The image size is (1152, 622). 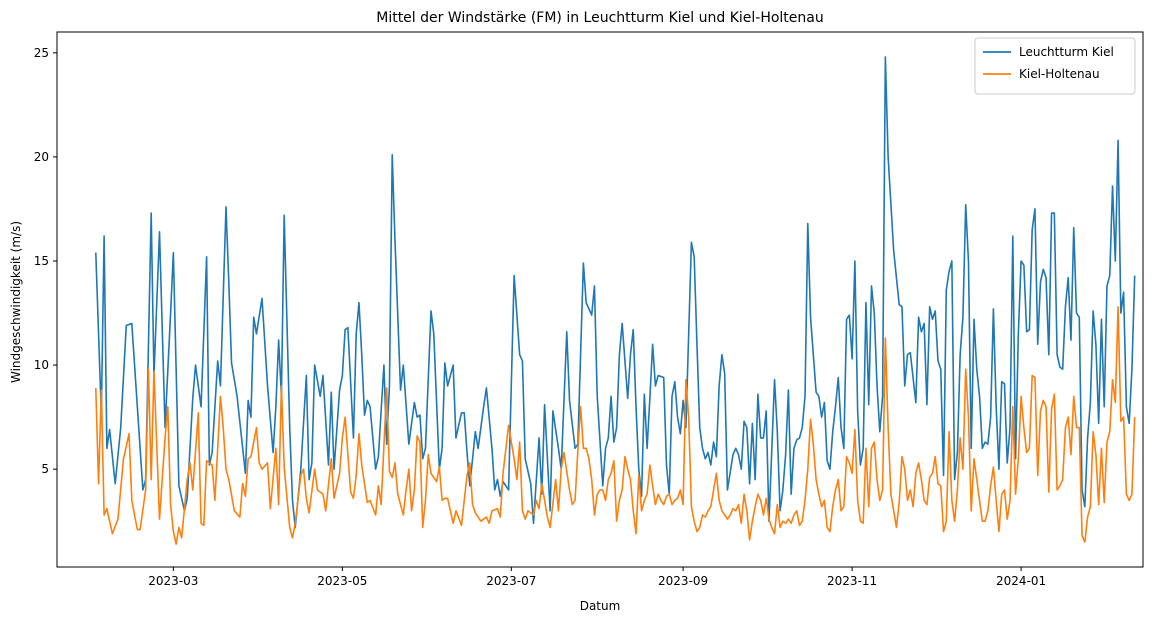 What do you see at coordinates (511, 581) in the screenshot?
I see `x-tick-label: 2023-07` at bounding box center [511, 581].